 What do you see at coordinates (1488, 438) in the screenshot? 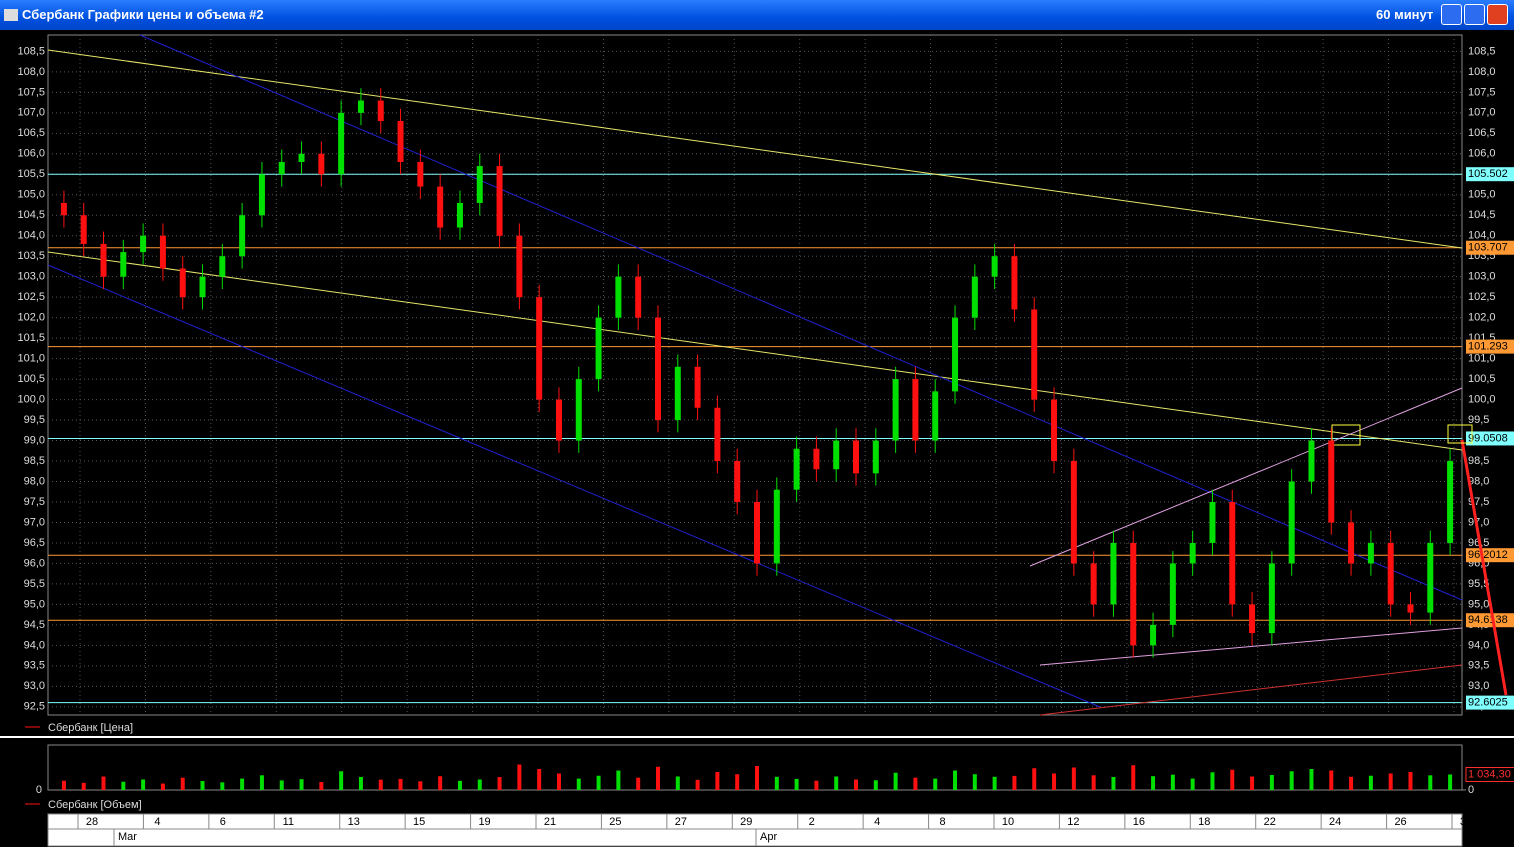
I see `level-label: 99.0508` at bounding box center [1488, 438].